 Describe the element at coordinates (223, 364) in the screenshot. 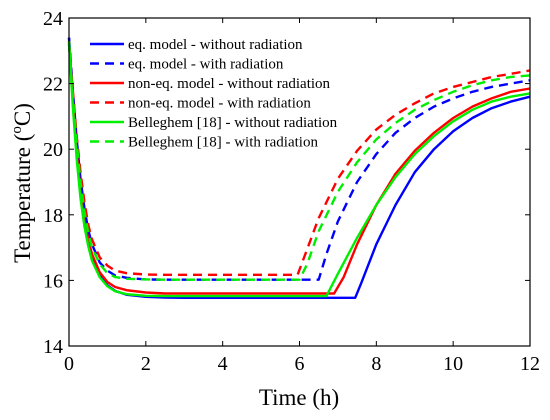

I see `x-tick-label-2: 4` at that location.